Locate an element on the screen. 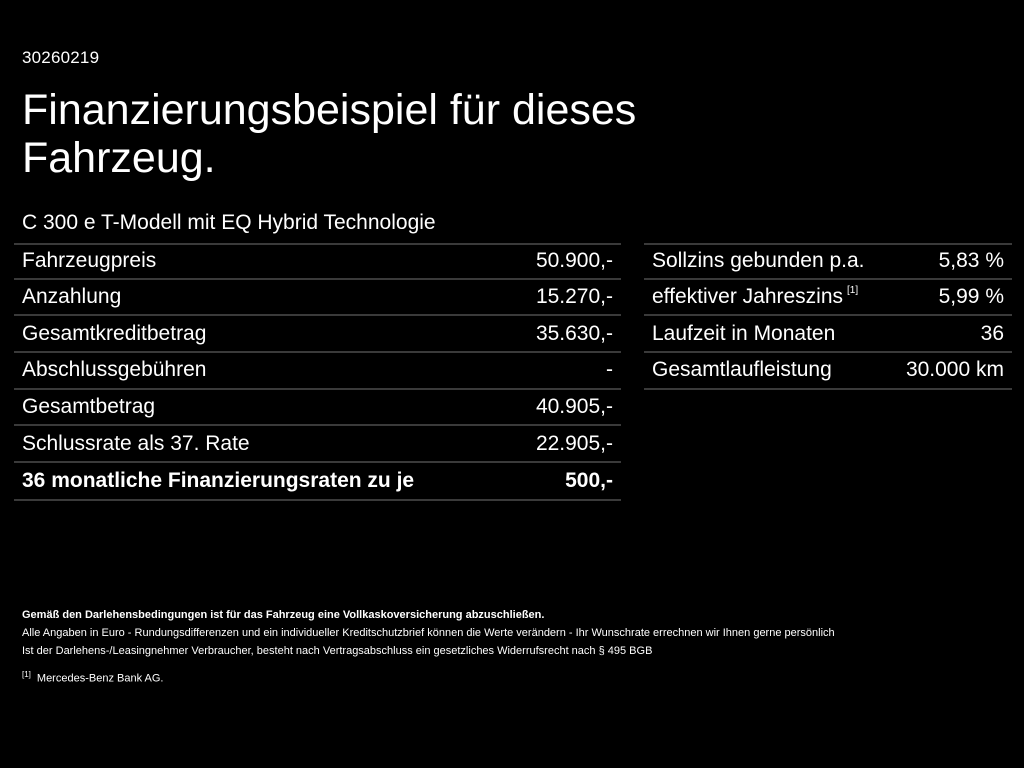 The height and width of the screenshot is (768, 1024). row-label: Gesamtkreditbetrag is located at coordinates (114, 333).